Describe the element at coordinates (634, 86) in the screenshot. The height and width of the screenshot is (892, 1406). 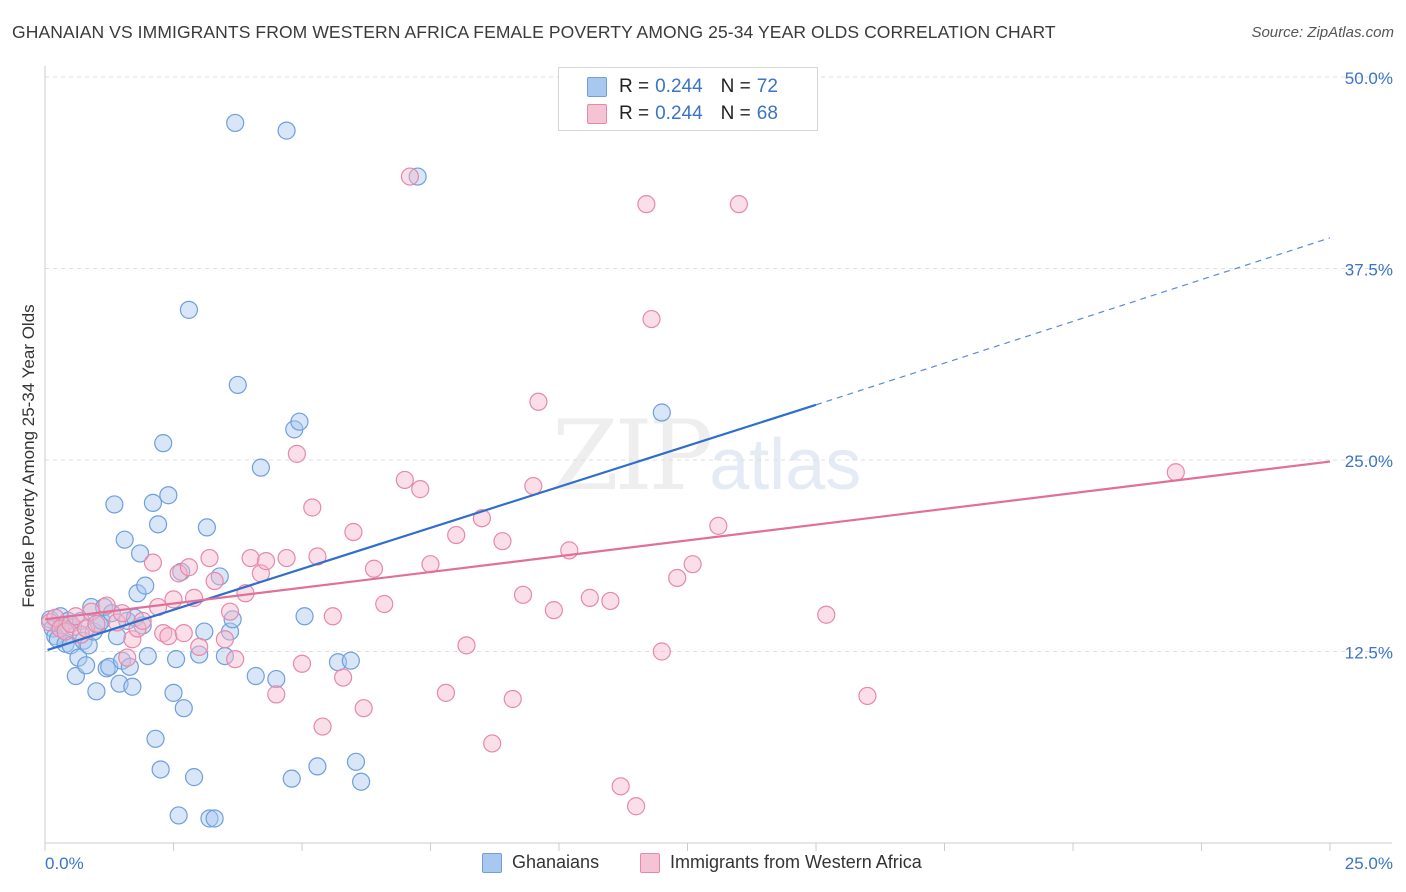
I see `r-label: R =` at that location.